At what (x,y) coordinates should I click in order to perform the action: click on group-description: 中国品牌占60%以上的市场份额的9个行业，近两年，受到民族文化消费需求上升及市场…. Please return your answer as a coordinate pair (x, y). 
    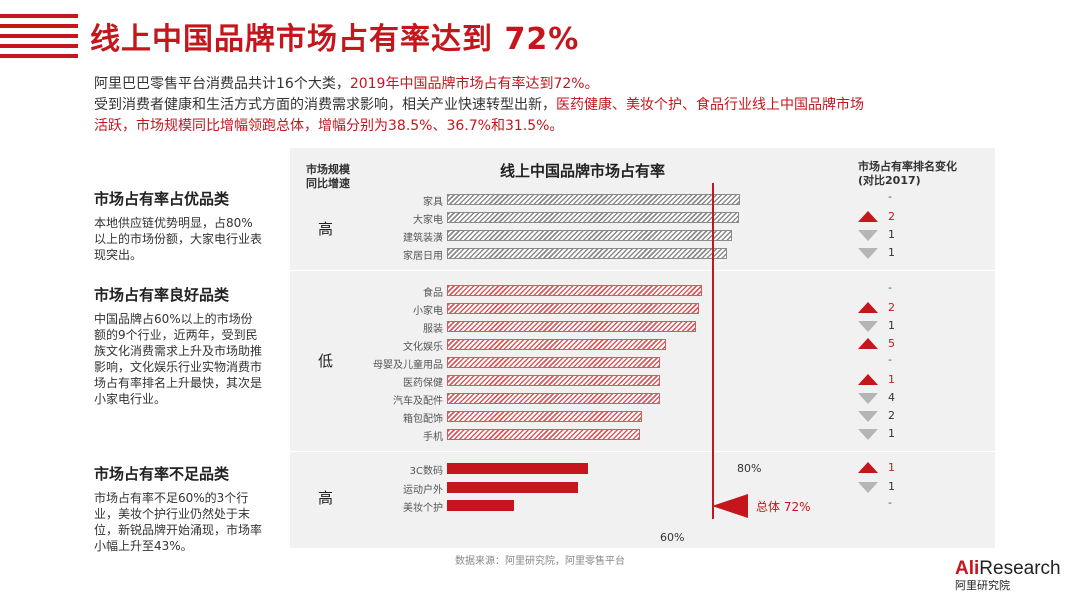
    Looking at the image, I should click on (178, 359).